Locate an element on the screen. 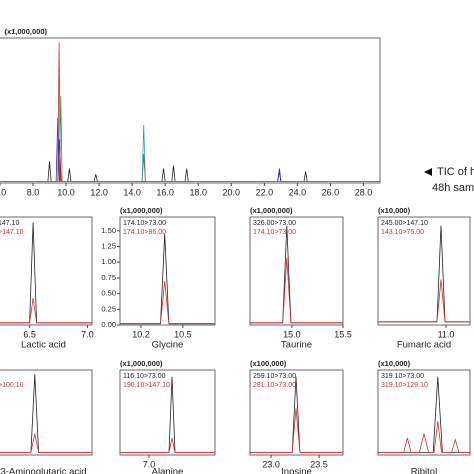  mrm-label: 190.10>147.10 is located at coordinates (146, 385).